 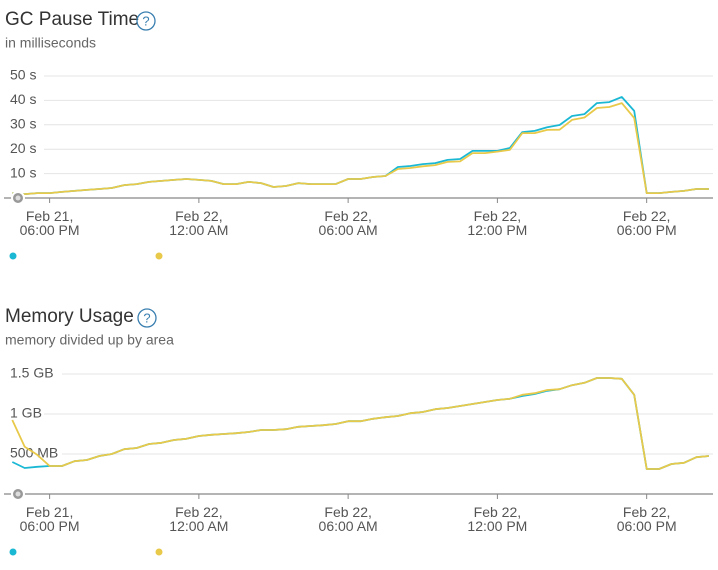 I want to click on chart-subtitle: memory divided up by area, so click(x=89, y=340).